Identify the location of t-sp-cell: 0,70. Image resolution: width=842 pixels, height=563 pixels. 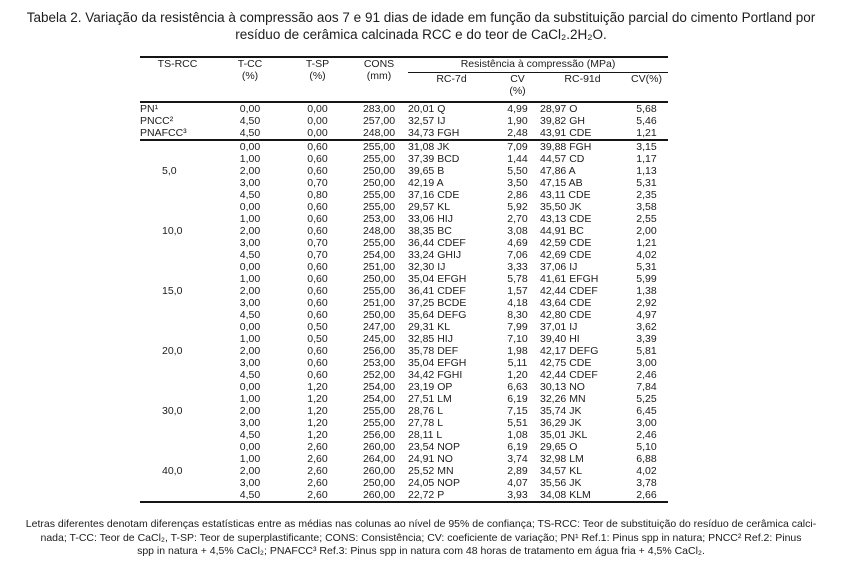
(317, 243).